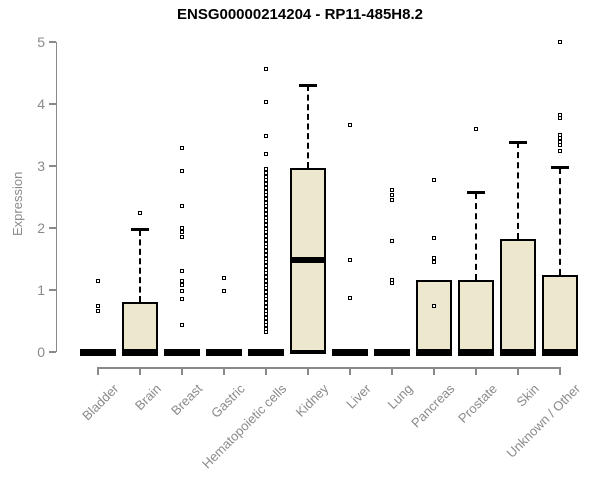  I want to click on x-axis-category-label: Brain, so click(147, 397).